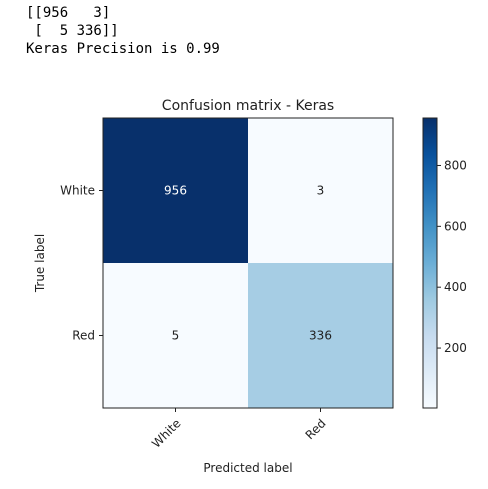  Describe the element at coordinates (455, 287) in the screenshot. I see `colorbar-tick-label: 400` at that location.